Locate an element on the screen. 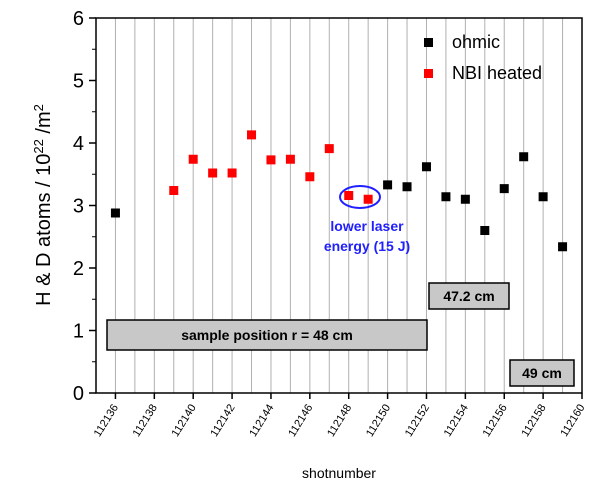 Image resolution: width=595 pixels, height=488 pixels. y-tick-label: 4 is located at coordinates (78, 144).